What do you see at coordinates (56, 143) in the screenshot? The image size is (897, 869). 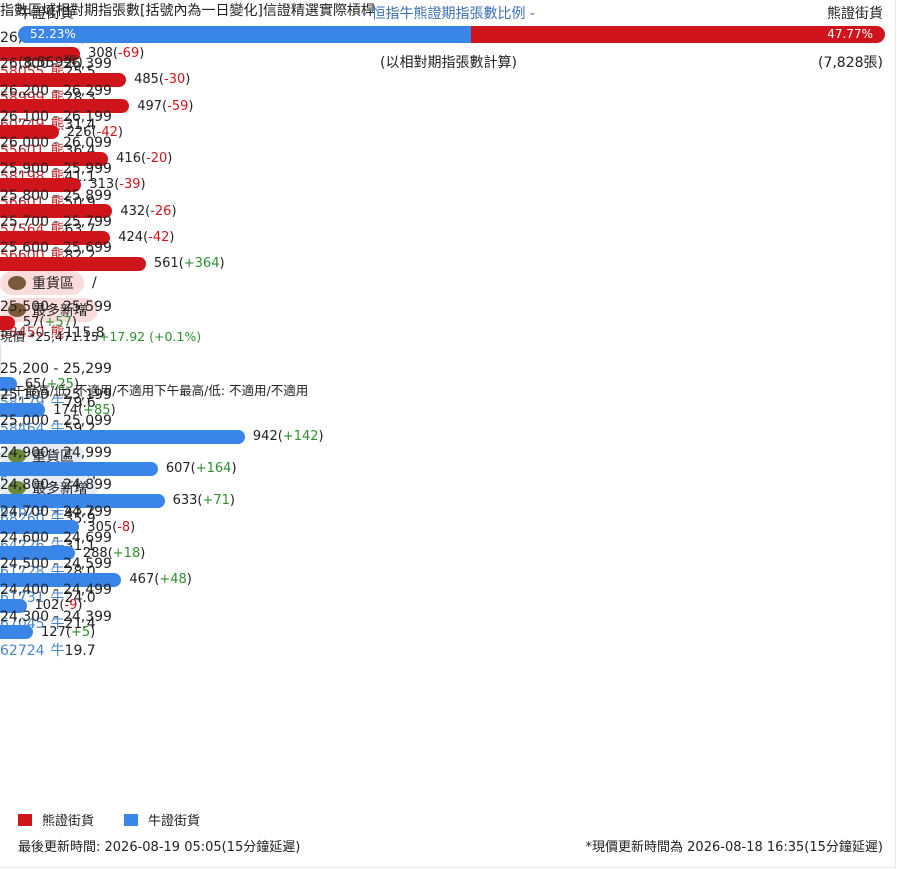 I see `index-range: 26,000 - 26,099` at bounding box center [56, 143].